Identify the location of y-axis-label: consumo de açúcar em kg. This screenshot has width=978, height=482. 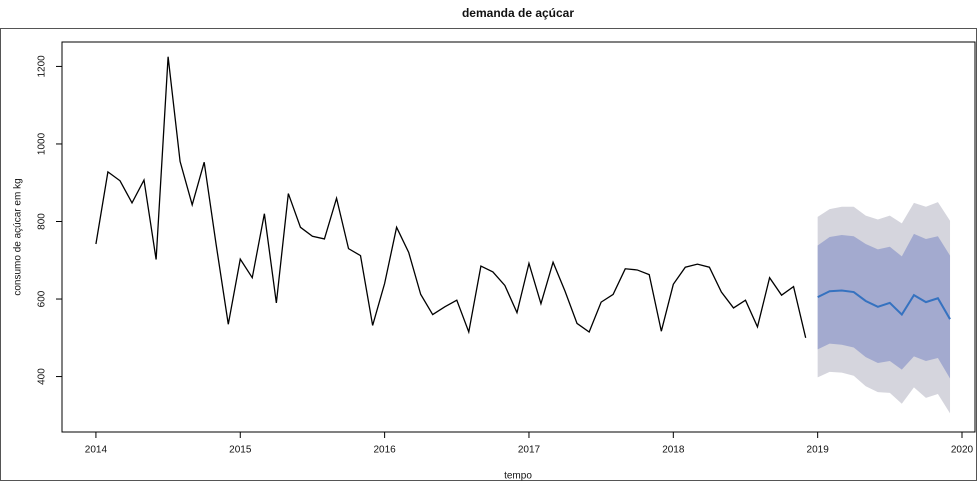
(18, 236).